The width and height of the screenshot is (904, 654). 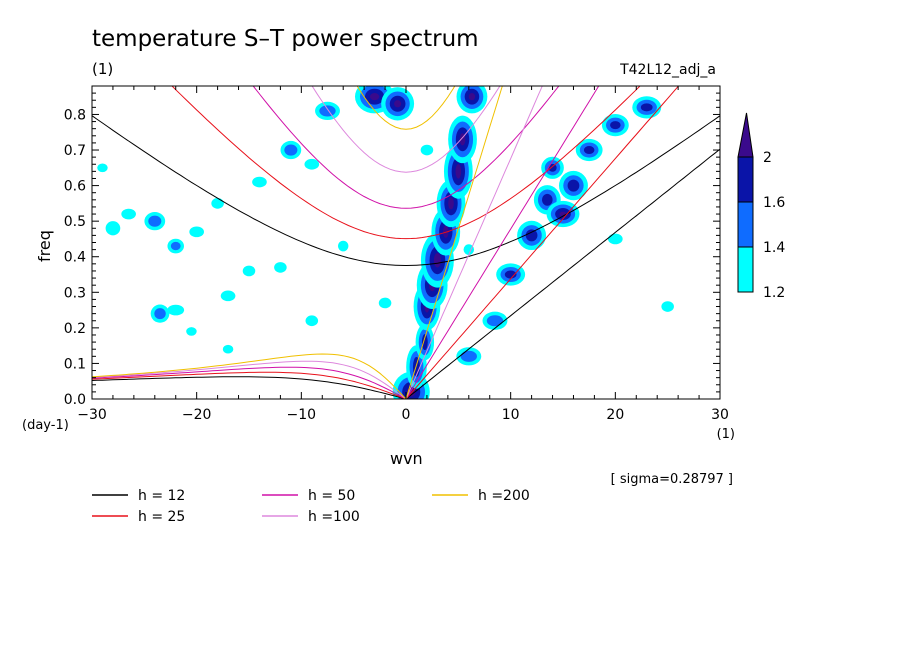 What do you see at coordinates (331, 496) in the screenshot?
I see `legend-label-h50: h = 50` at bounding box center [331, 496].